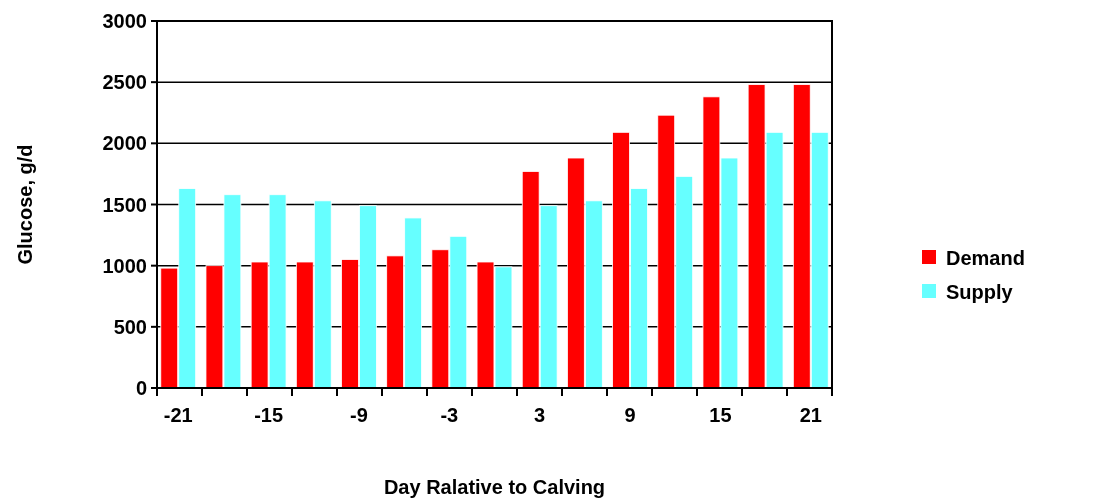  I want to click on x-tick-label: 9, so click(630, 415).